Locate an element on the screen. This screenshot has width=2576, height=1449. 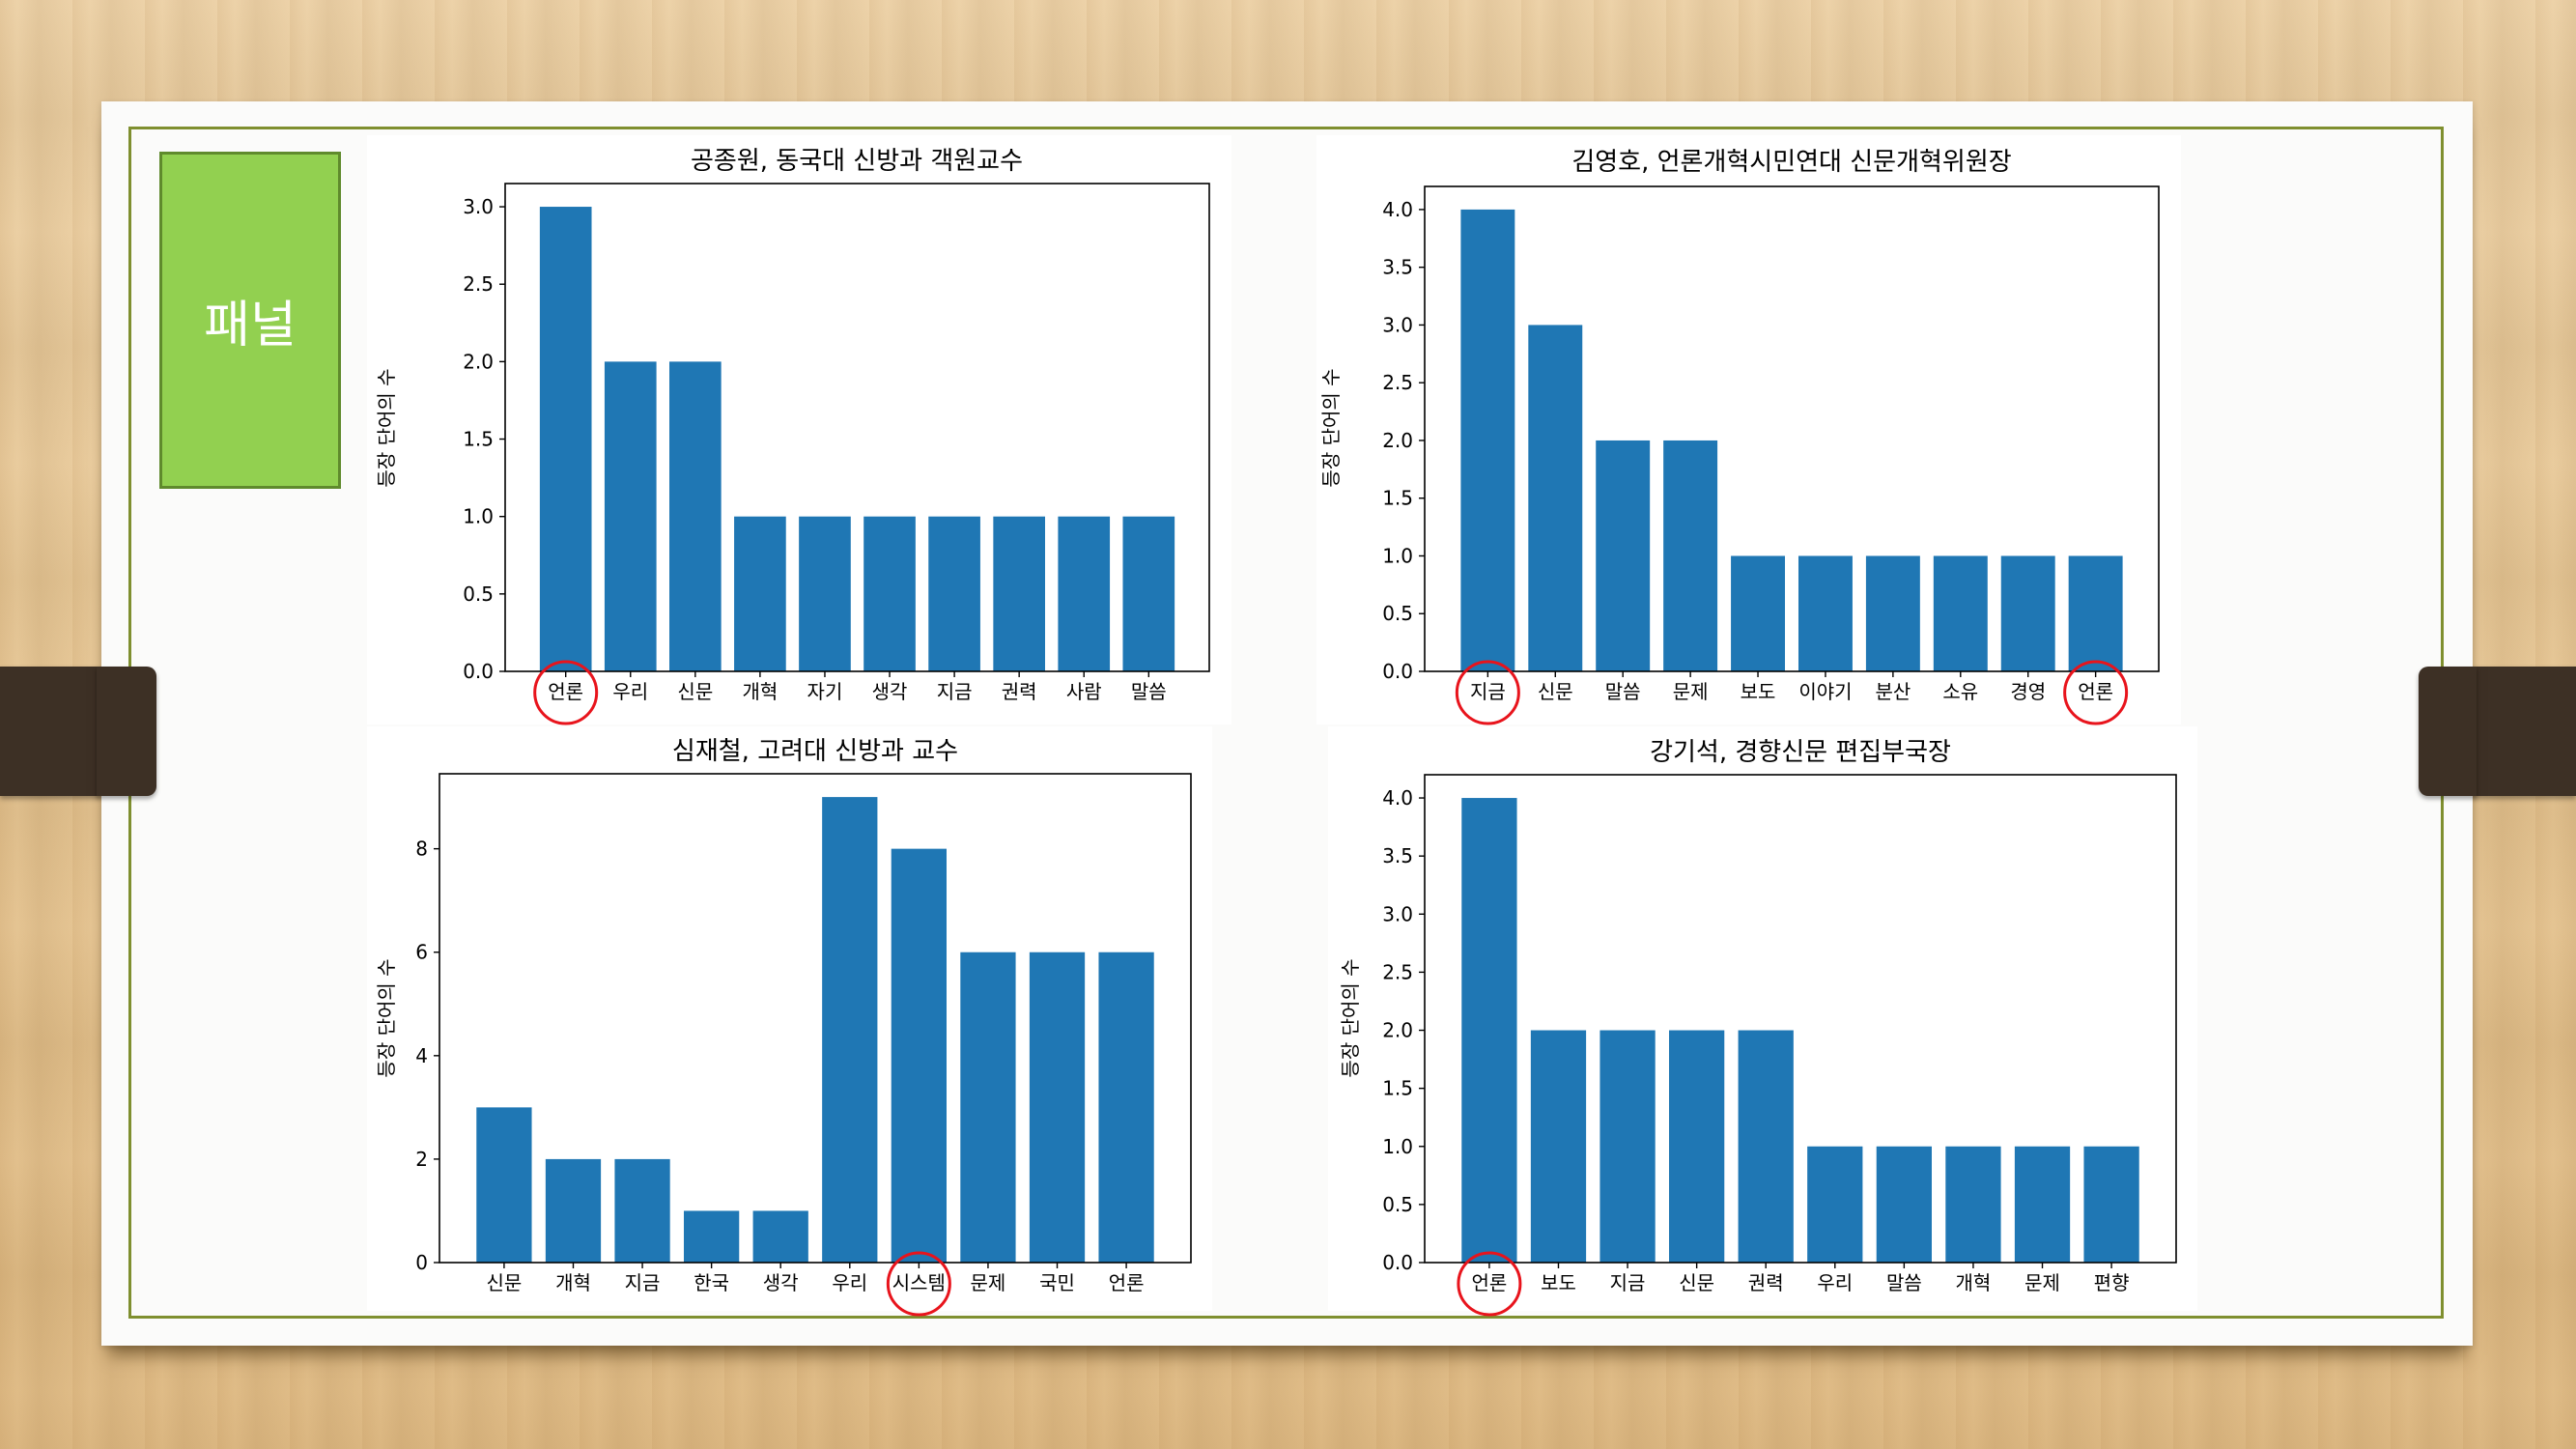
chart-4-marks is located at coordinates (1800, 1030).